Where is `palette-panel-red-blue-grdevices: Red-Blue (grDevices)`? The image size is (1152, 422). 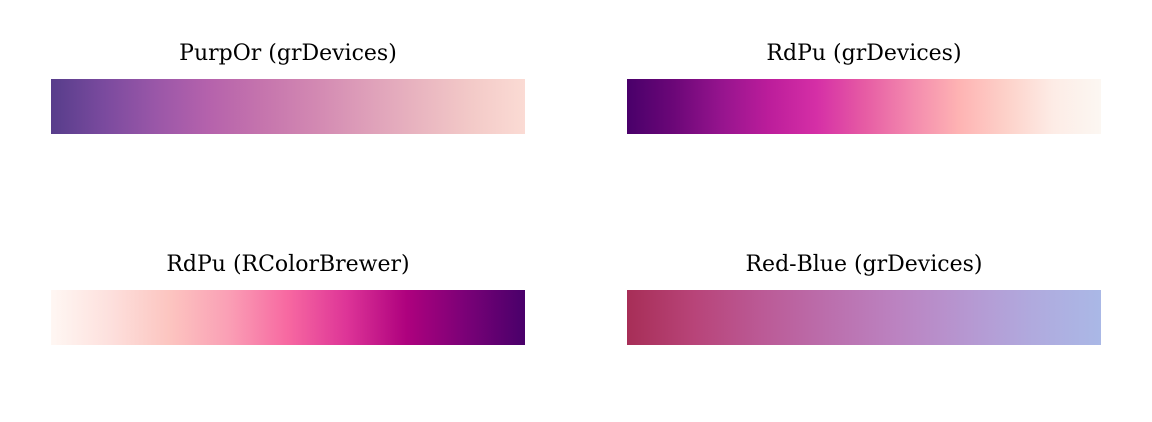
palette-panel-red-blue-grdevices: Red-Blue (grDevices) is located at coordinates (864, 296).